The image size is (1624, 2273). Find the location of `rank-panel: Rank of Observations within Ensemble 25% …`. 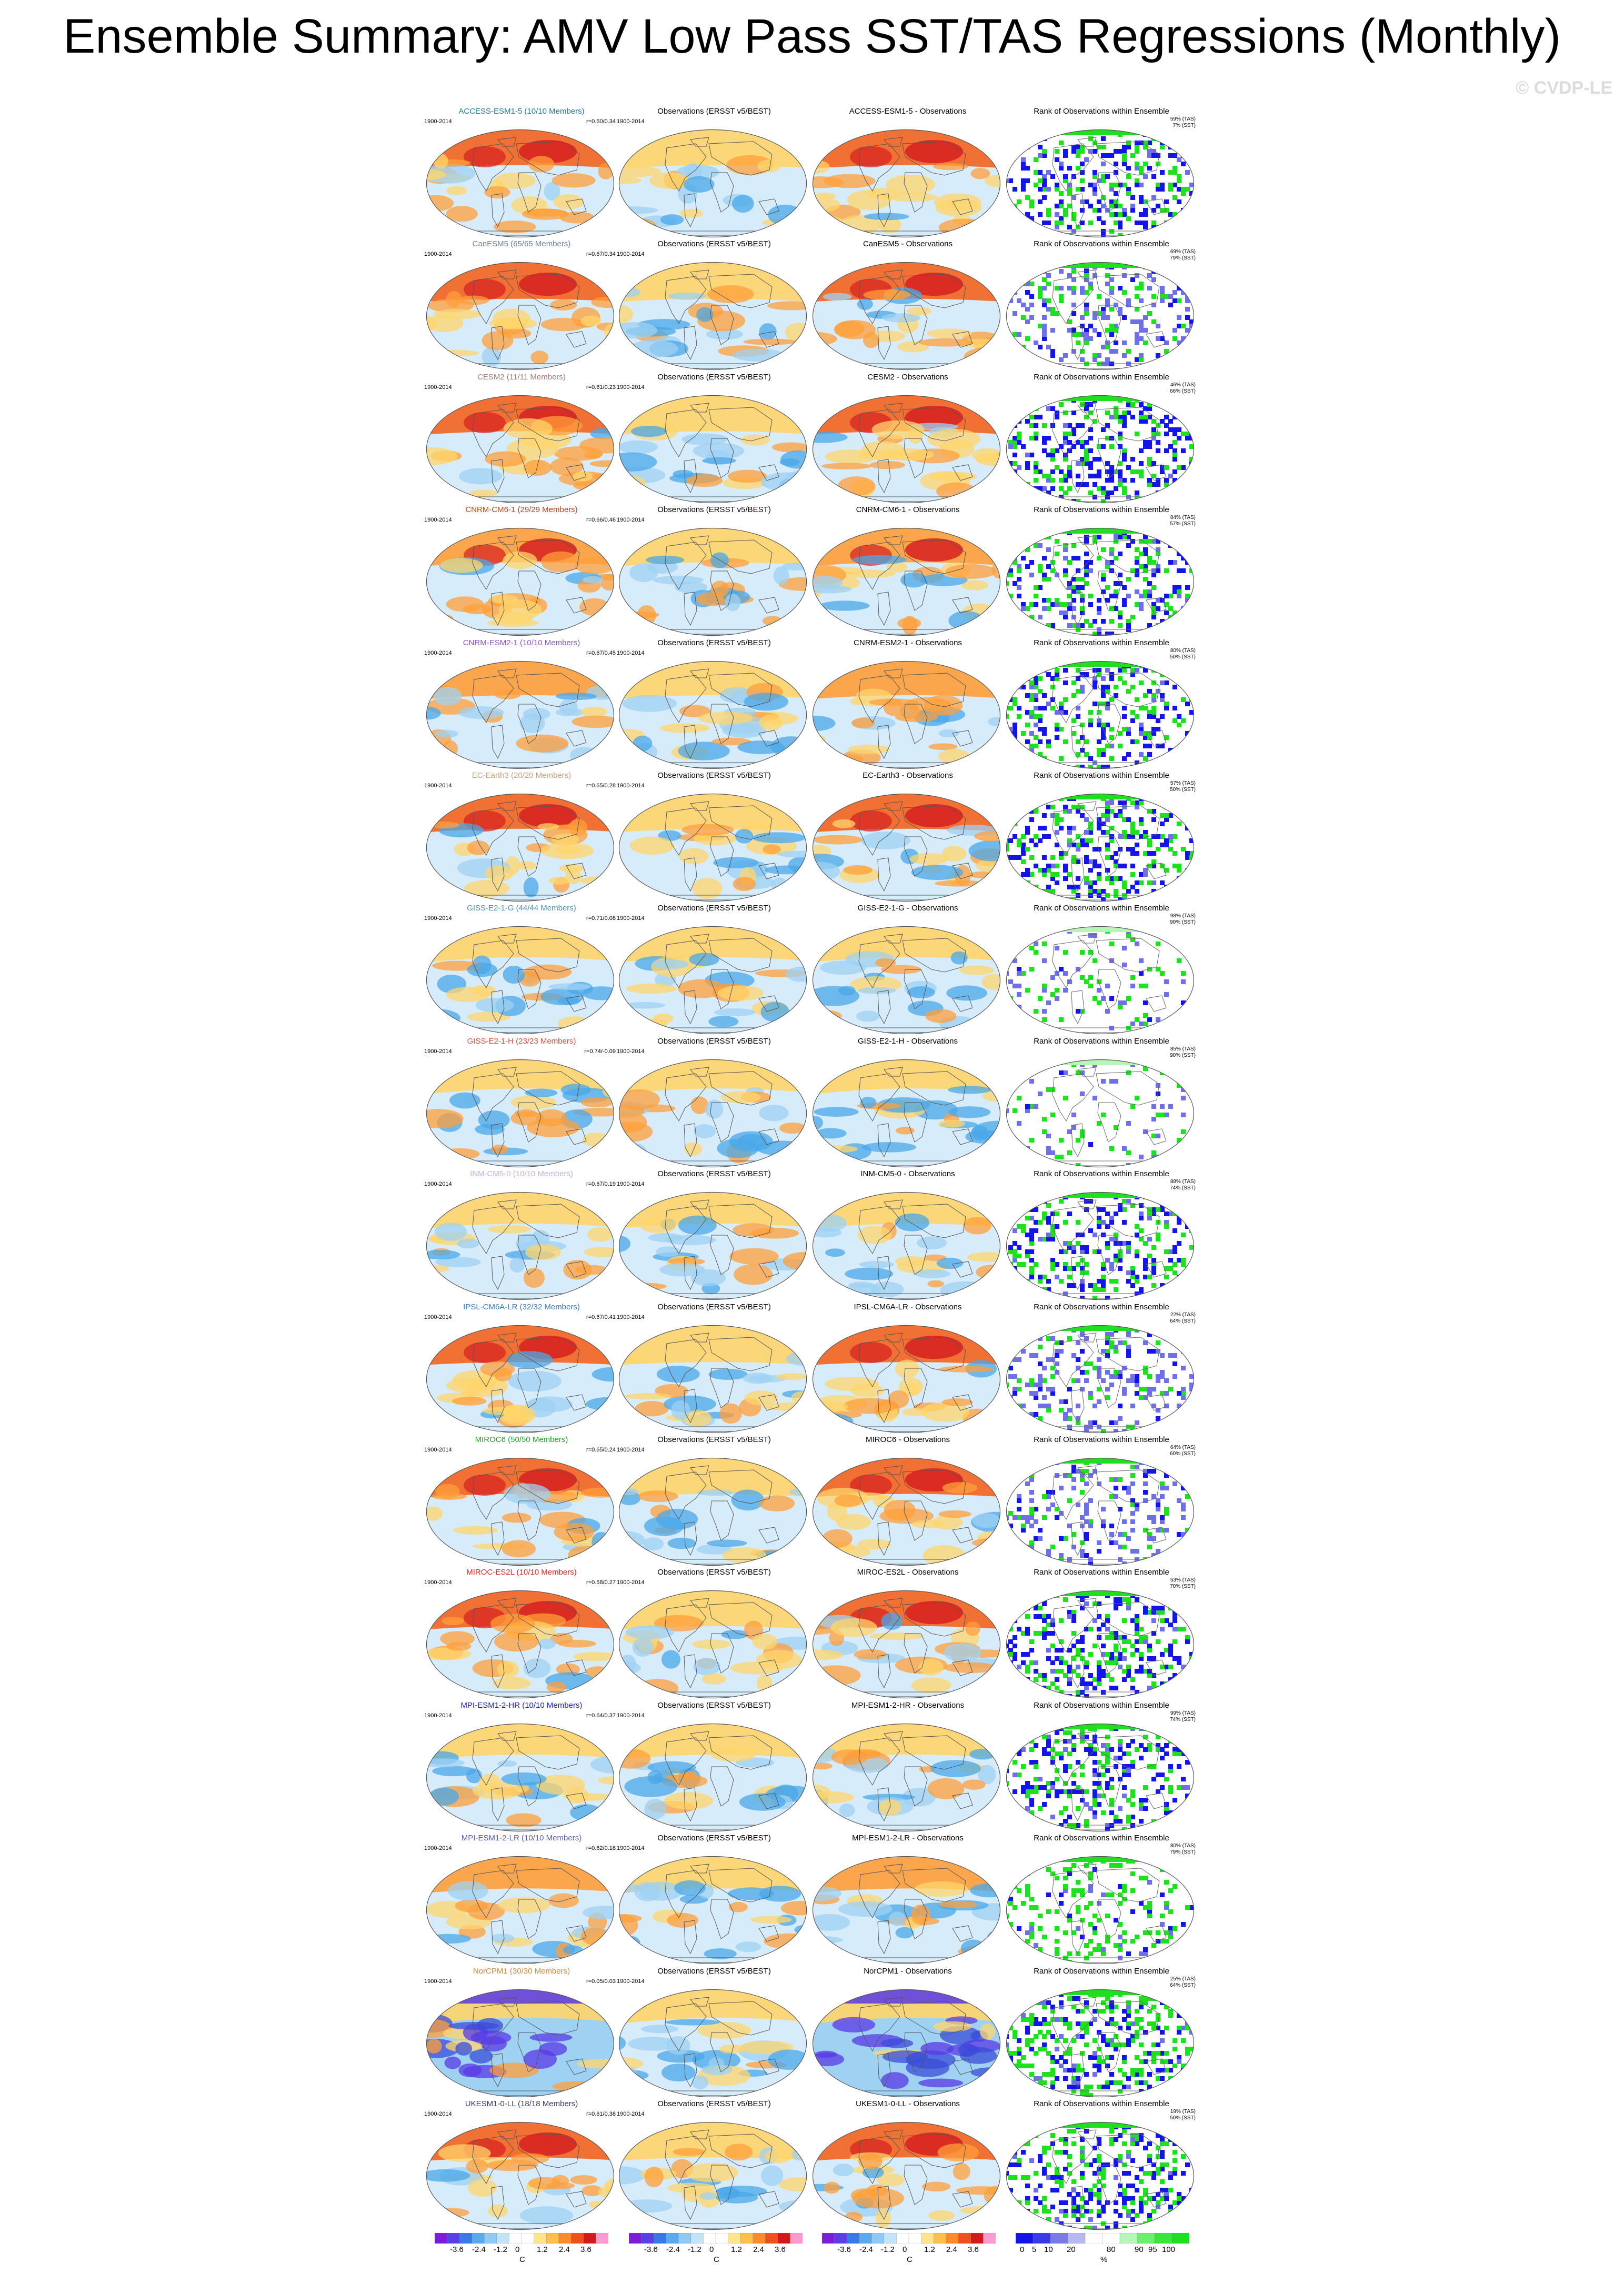

rank-panel: Rank of Observations within Ensemble 25% … is located at coordinates (1101, 2033).